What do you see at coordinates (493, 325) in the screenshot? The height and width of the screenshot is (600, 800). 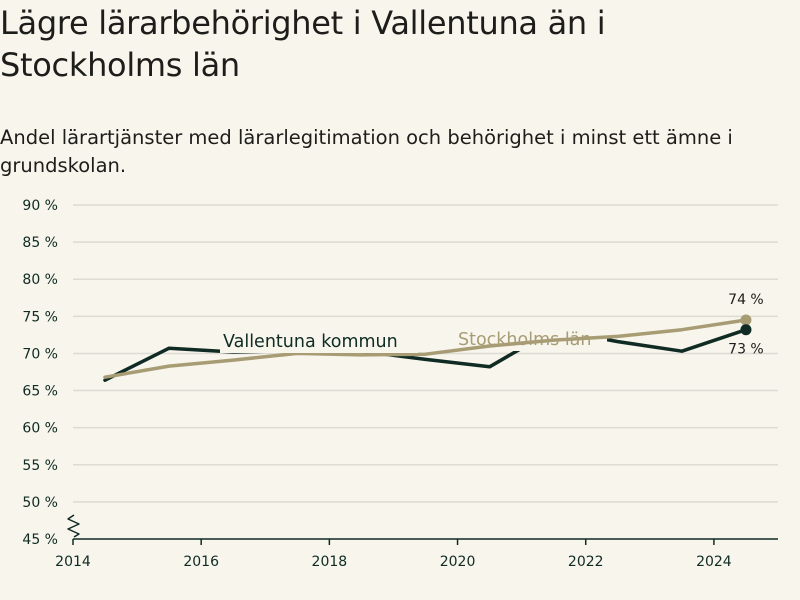 I see `series-labels: Vallentuna kommun Stockholms län 74 % 73 %` at bounding box center [493, 325].